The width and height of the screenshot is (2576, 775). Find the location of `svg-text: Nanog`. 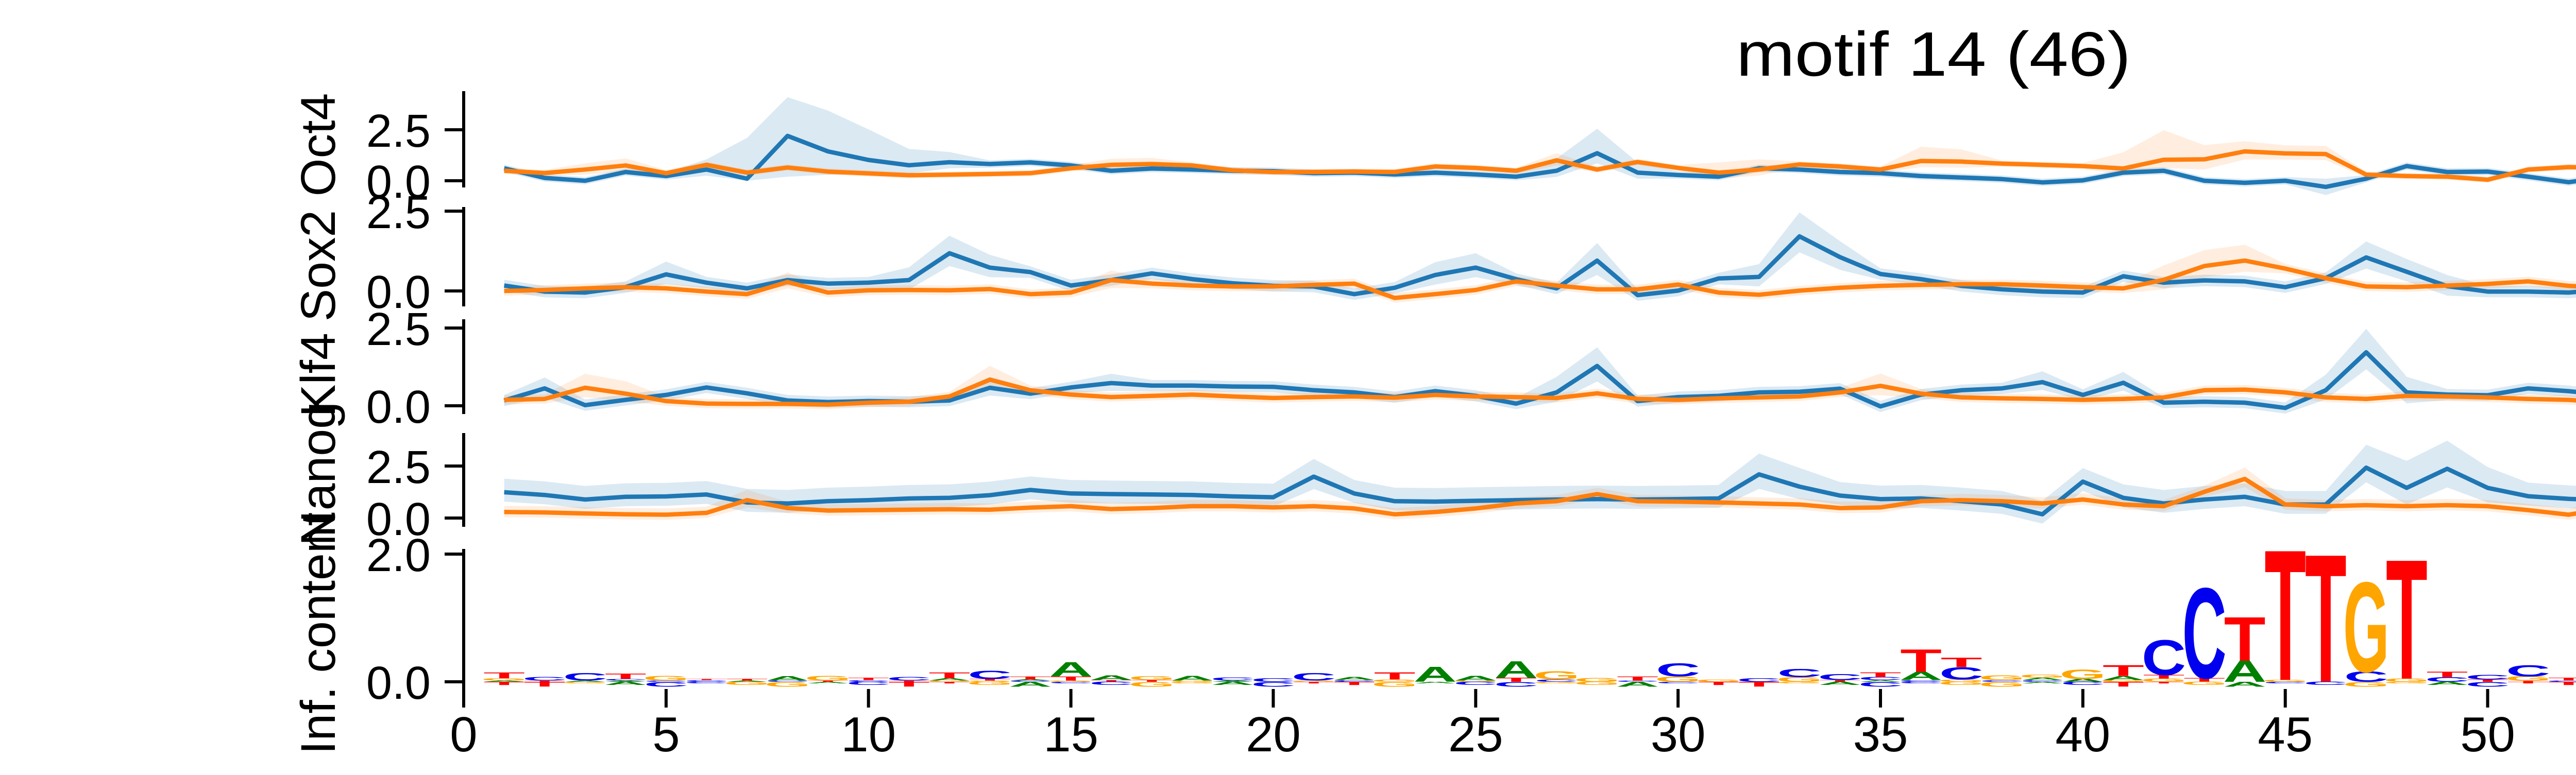

svg-text: Nanog is located at coordinates (318, 474).